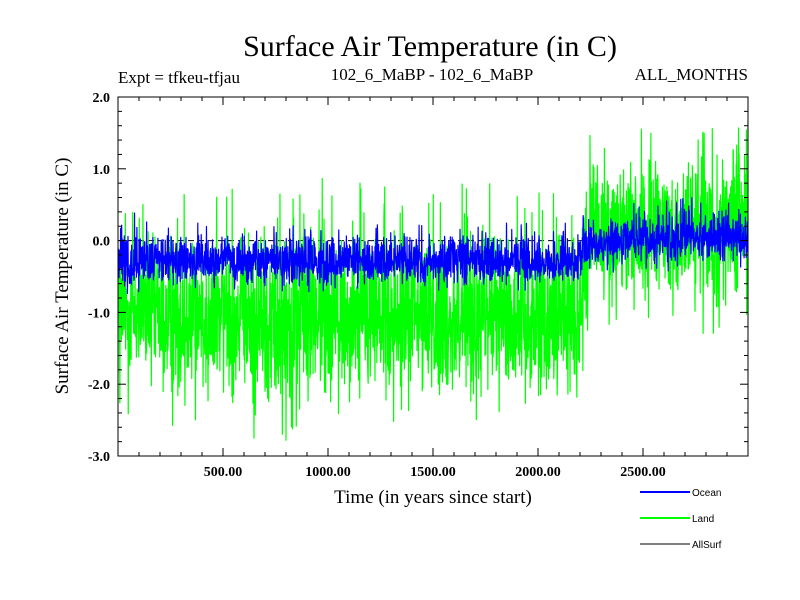 Image resolution: width=800 pixels, height=600 pixels. I want to click on x-axis-label: Time (in years since start), so click(433, 497).